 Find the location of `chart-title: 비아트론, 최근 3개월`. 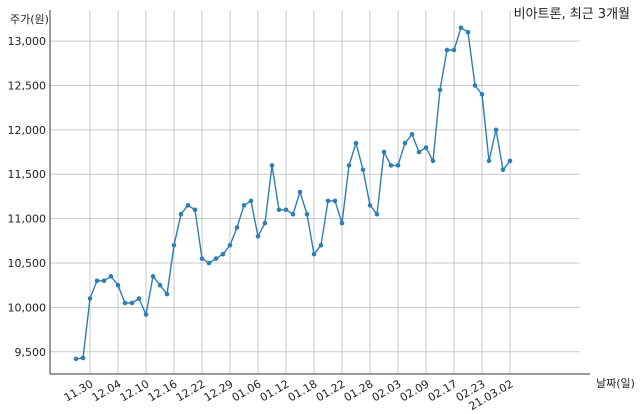

chart-title: 비아트론, 최근 3개월 is located at coordinates (572, 14).